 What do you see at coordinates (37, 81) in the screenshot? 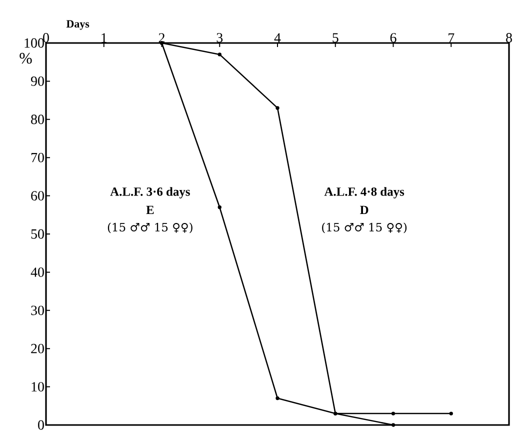
I see `y-tick-label: 90` at bounding box center [37, 81].